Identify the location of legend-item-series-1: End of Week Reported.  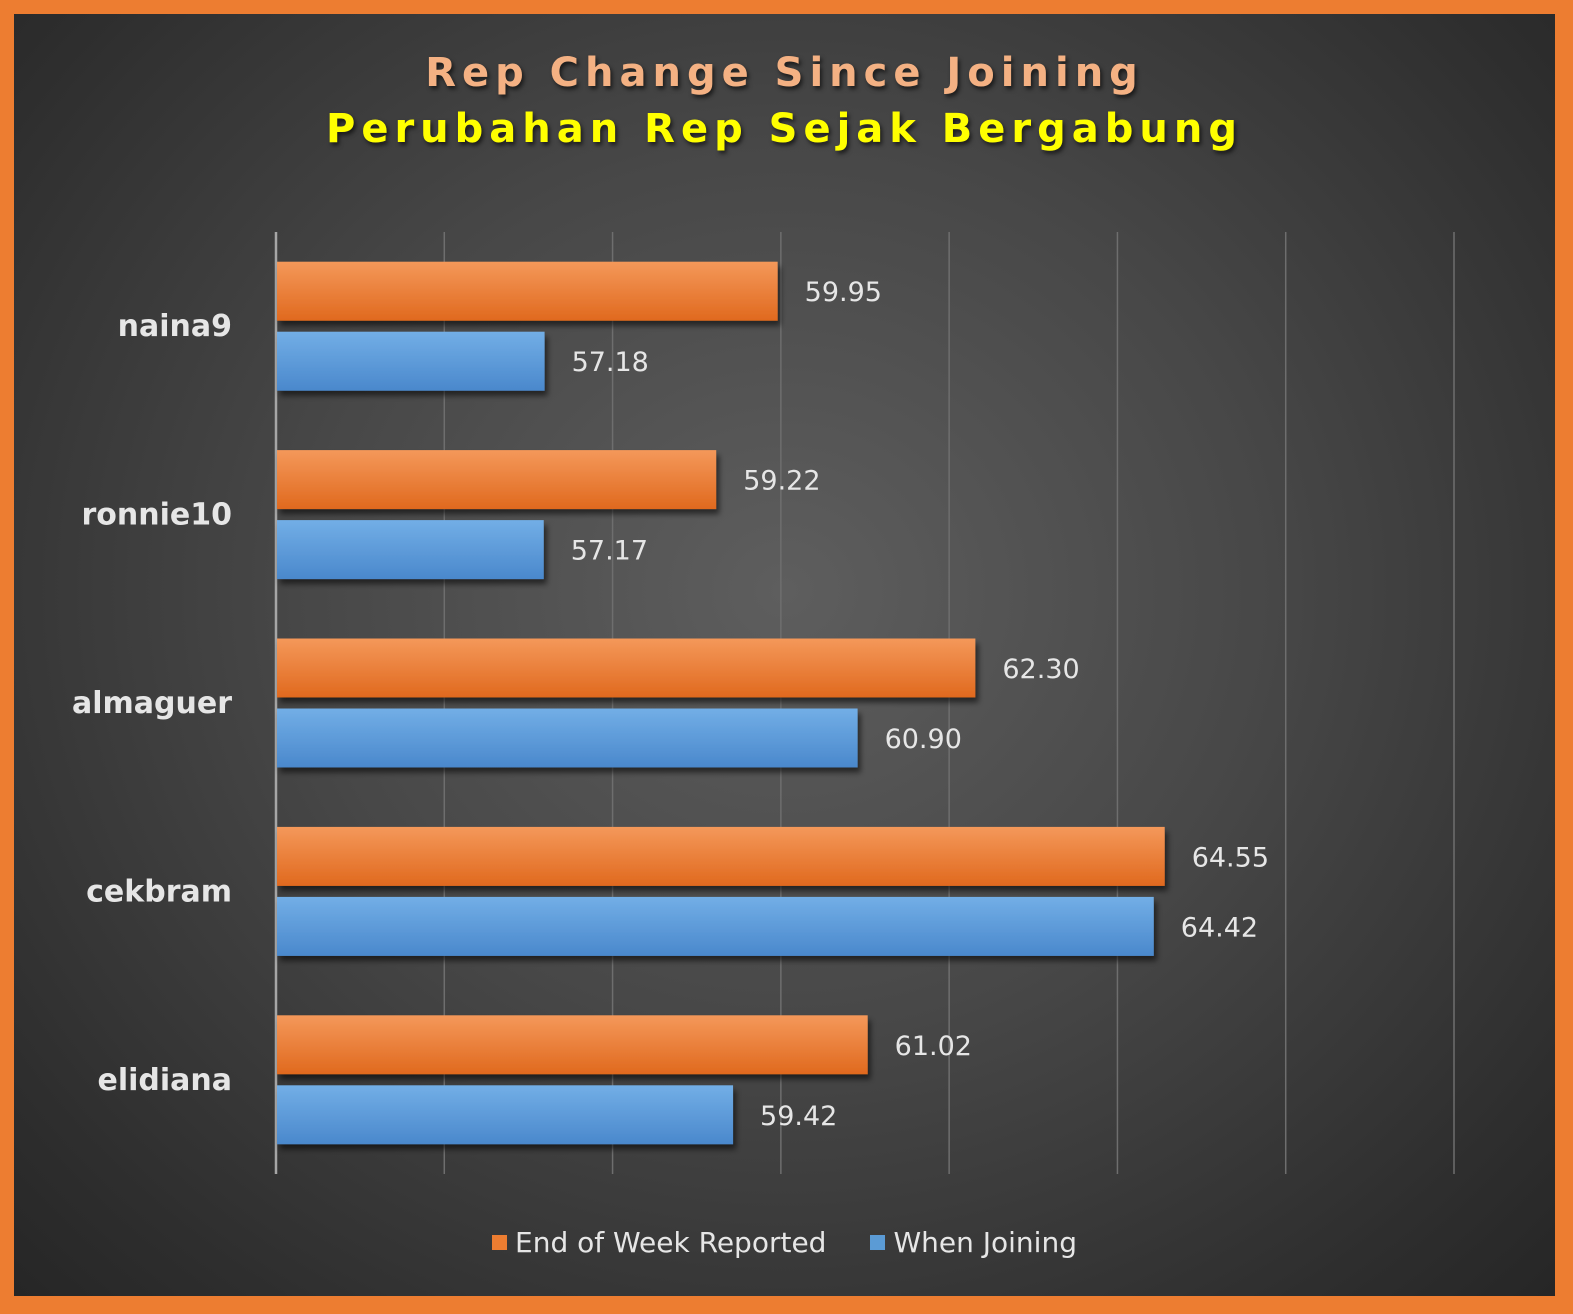
(659, 1242).